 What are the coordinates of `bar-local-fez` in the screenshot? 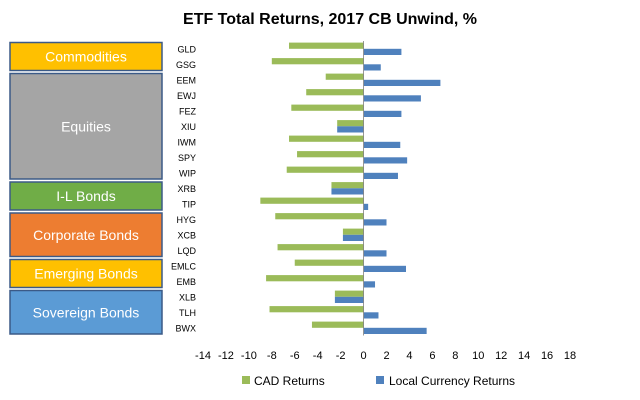 It's located at (382, 113).